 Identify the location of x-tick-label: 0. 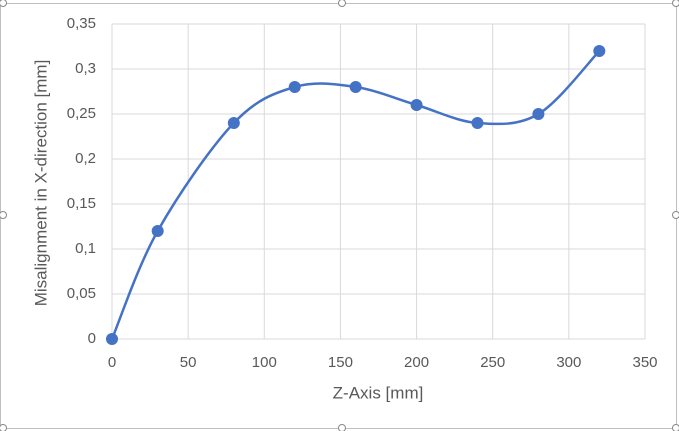
(112, 362).